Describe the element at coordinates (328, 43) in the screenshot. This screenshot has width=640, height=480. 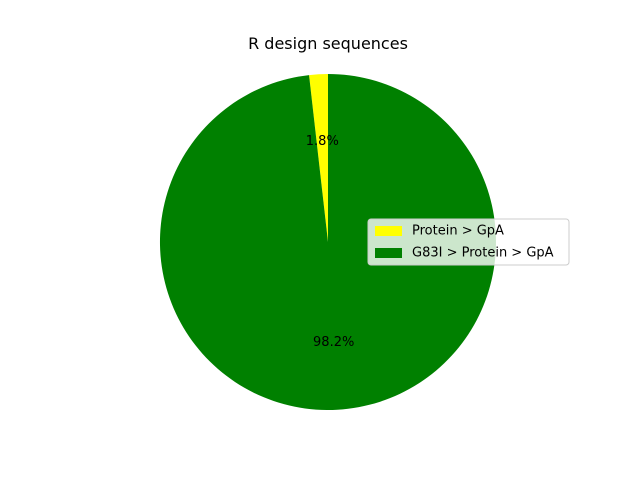
I see `chart-title: R design sequences` at that location.